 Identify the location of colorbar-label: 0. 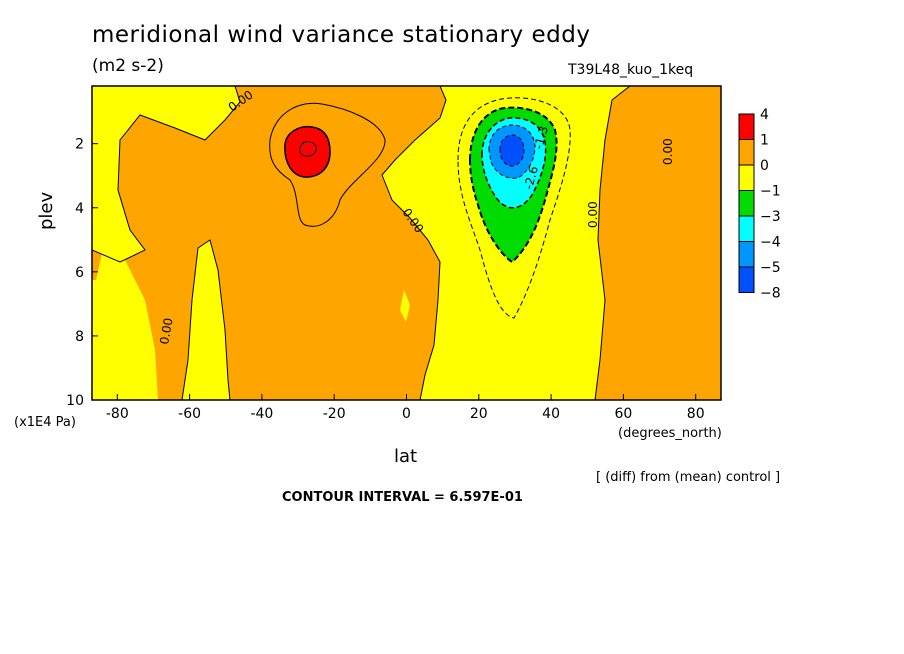
(764, 166).